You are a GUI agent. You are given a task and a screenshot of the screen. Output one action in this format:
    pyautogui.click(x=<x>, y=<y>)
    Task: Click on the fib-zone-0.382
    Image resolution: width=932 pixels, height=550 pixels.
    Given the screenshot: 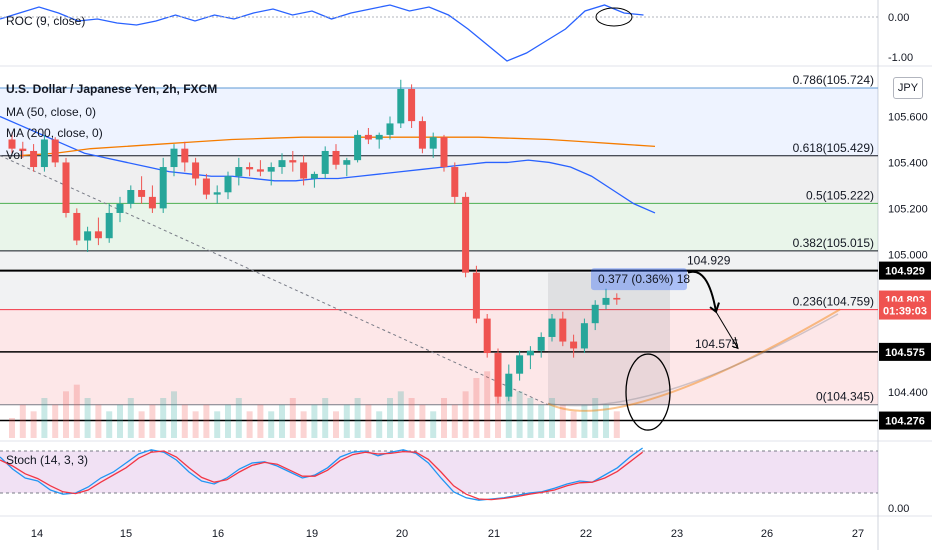 What is the action you would take?
    pyautogui.click(x=439, y=280)
    